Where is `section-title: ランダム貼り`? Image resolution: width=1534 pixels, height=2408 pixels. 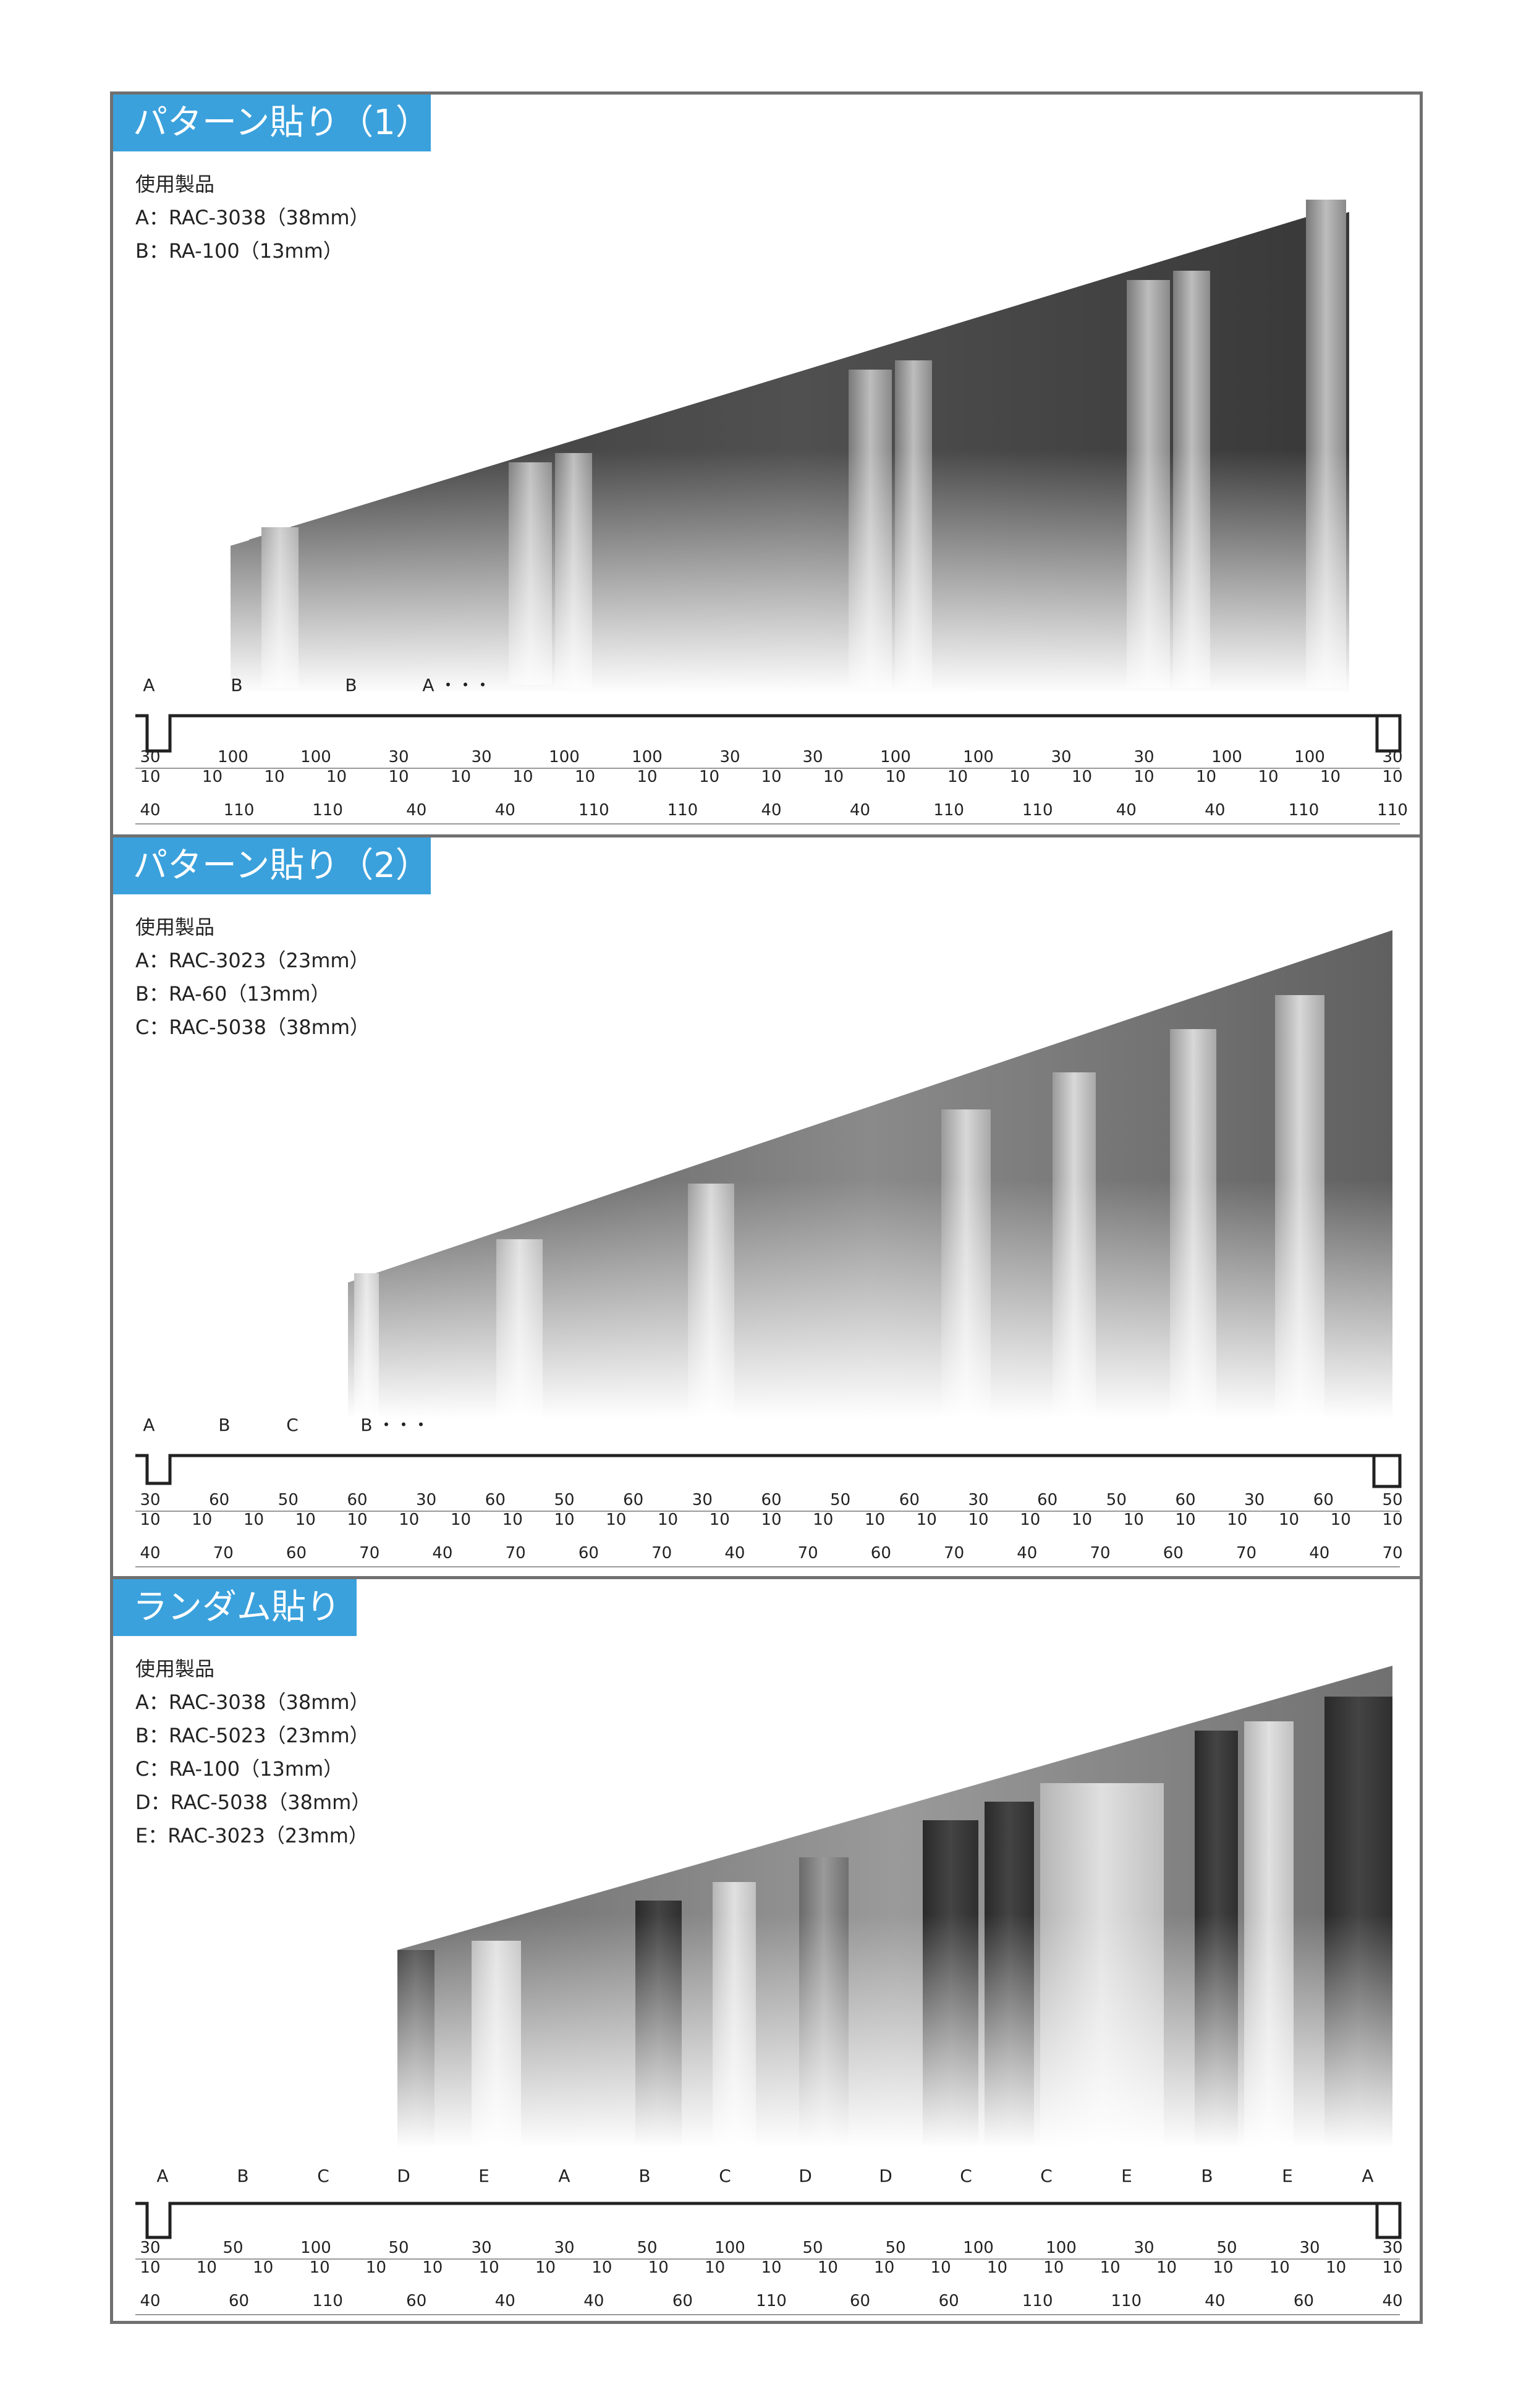
section-title: ランダム貼り is located at coordinates (235, 1607).